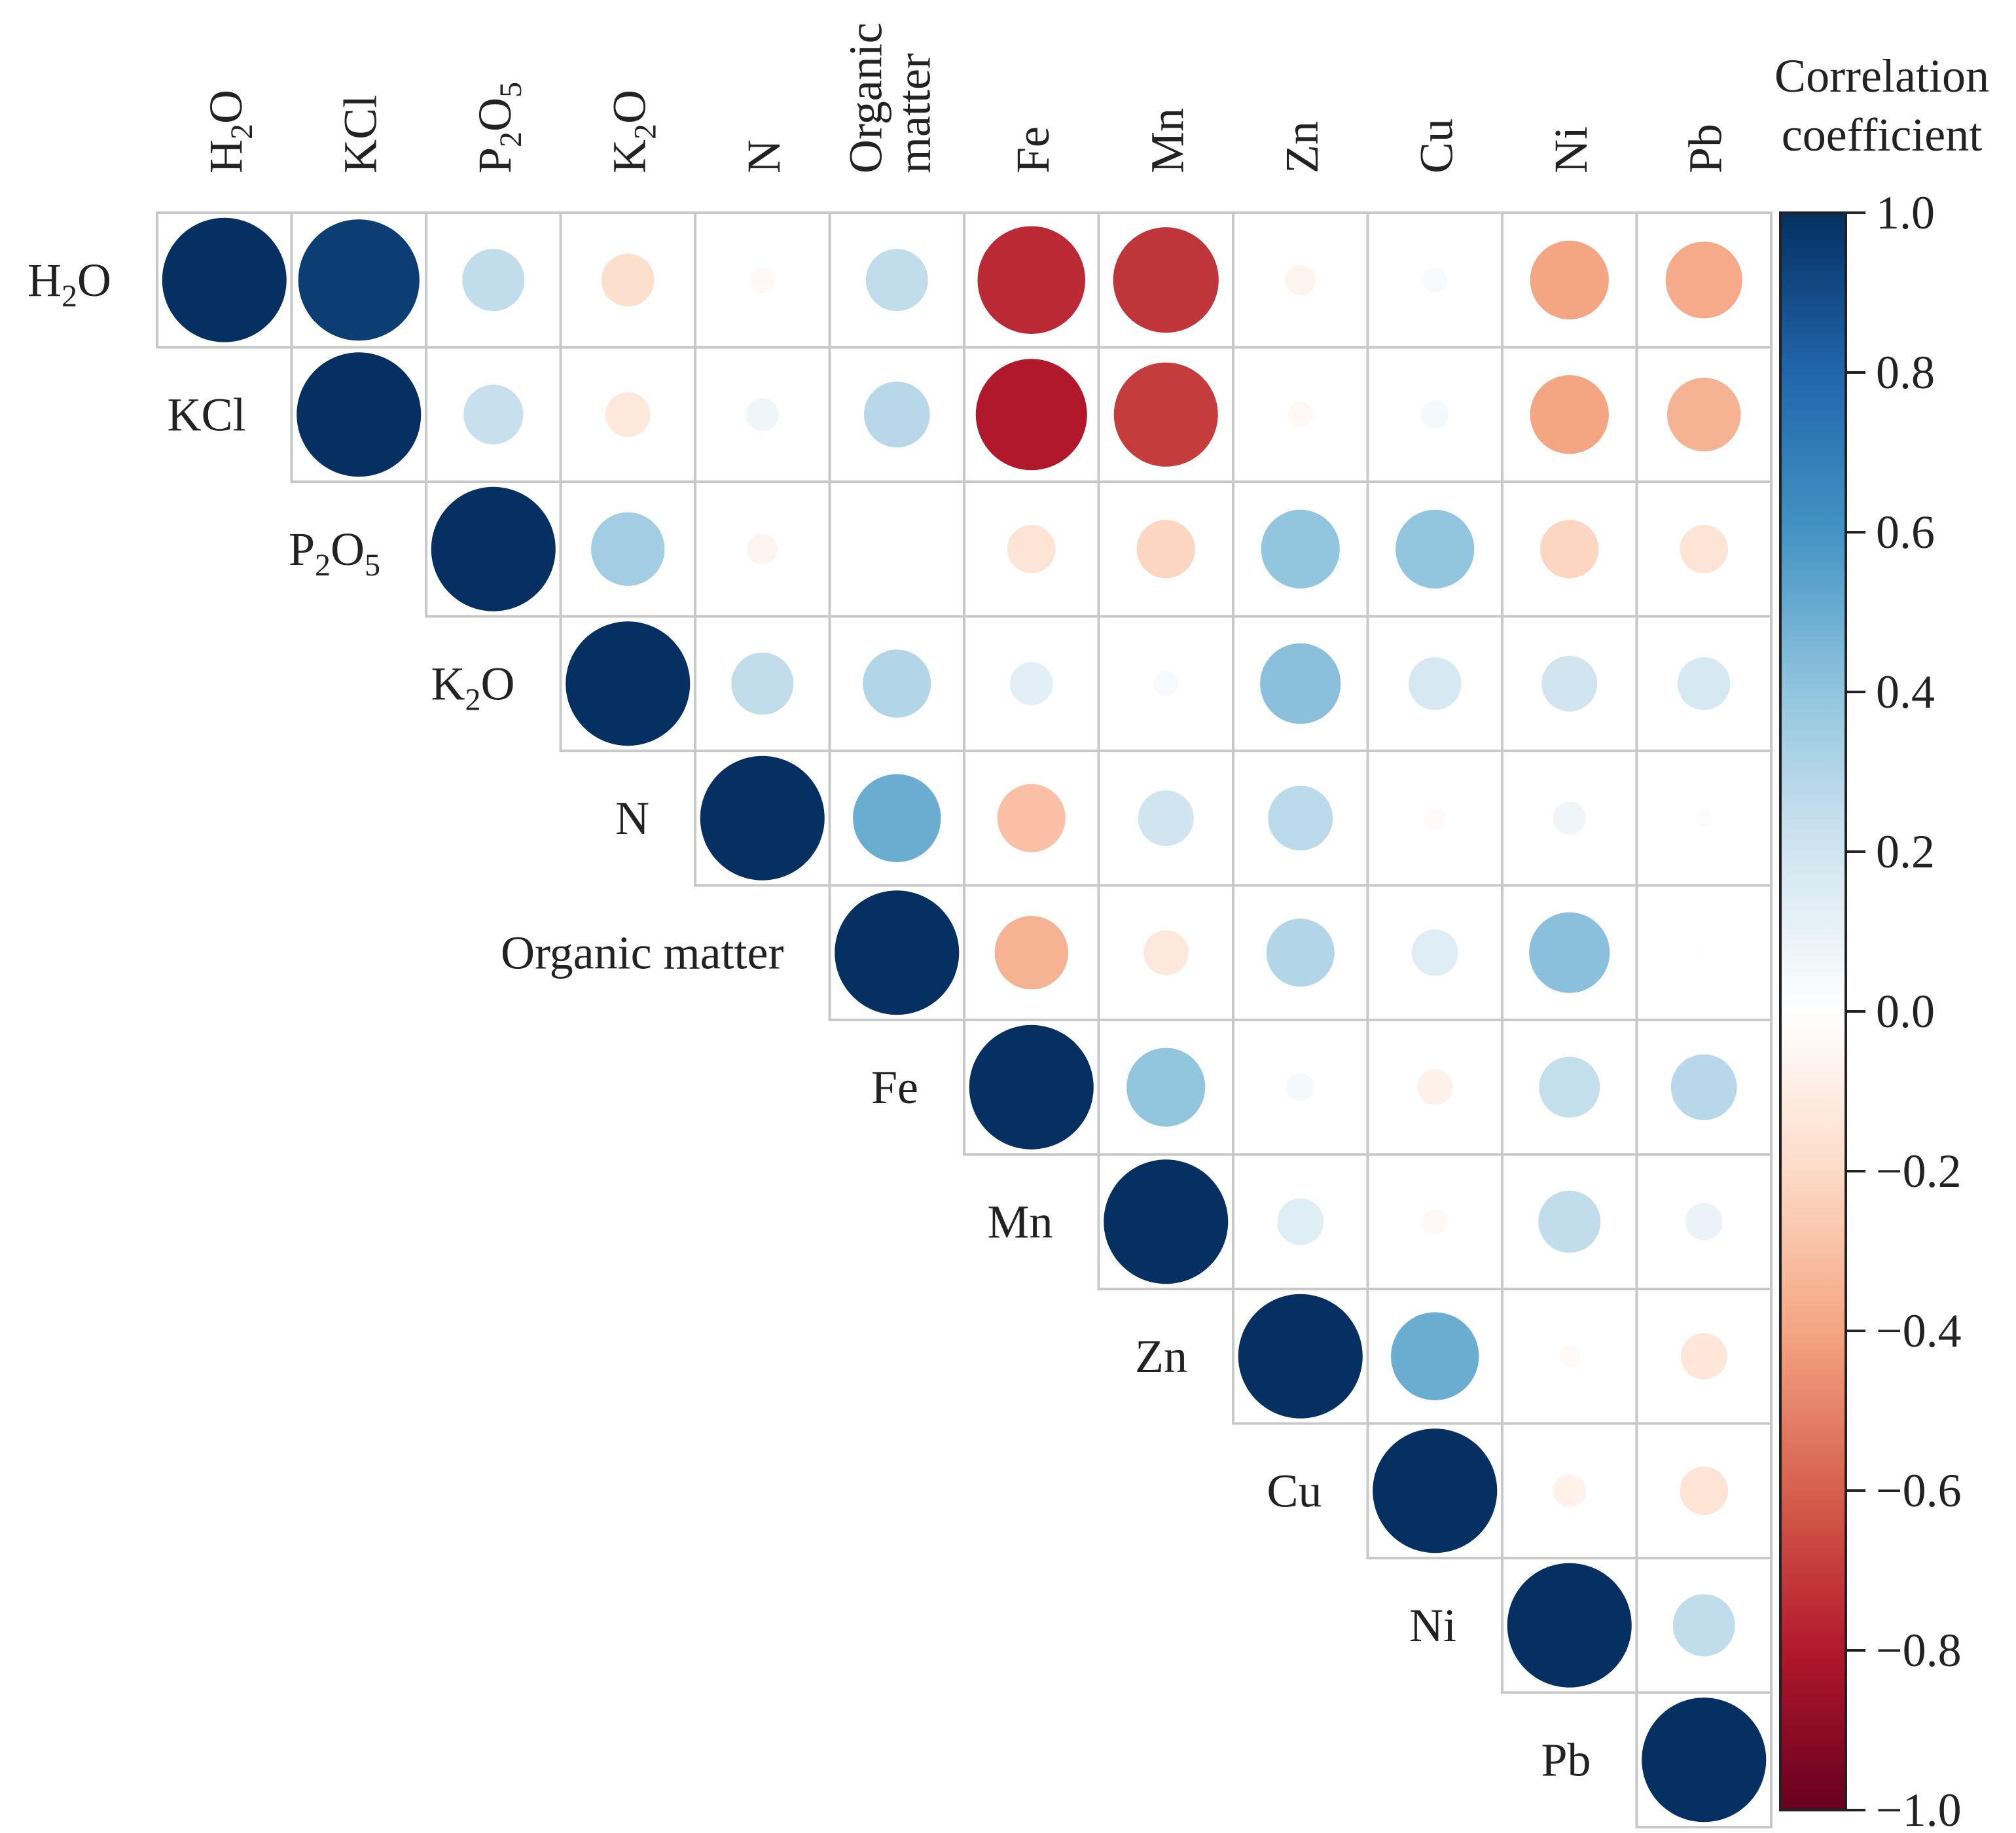 The width and height of the screenshot is (2016, 1833). Describe the element at coordinates (1881, 76) in the screenshot. I see `colorbar-title-line1: Correlation` at that location.